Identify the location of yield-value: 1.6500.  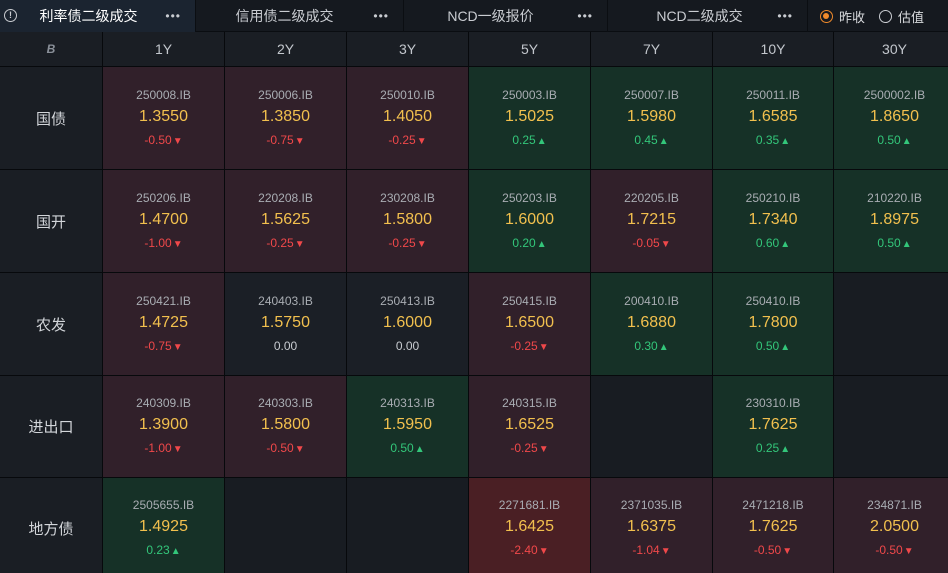
(529, 322).